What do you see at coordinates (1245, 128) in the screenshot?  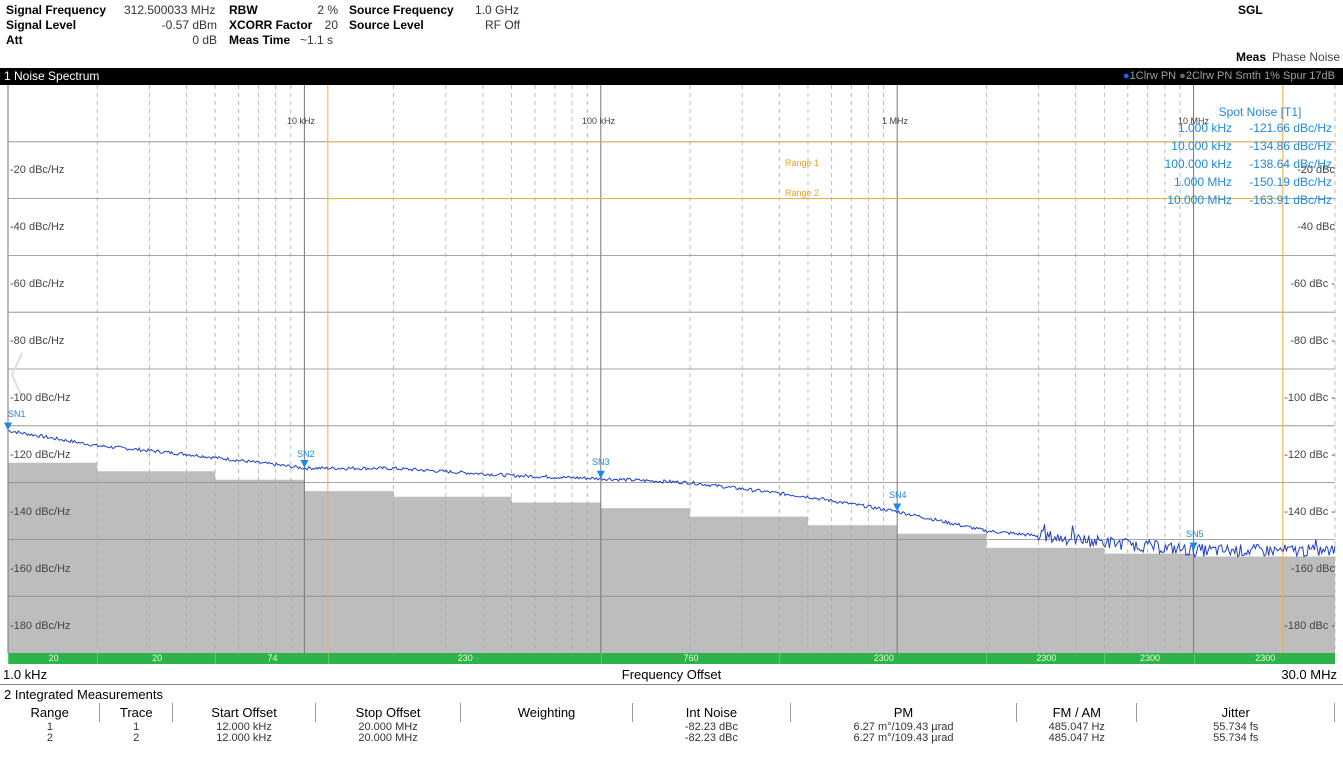 I see `spot-noise-row: 1.000 kHz -121.66 dBc/Hz` at bounding box center [1245, 128].